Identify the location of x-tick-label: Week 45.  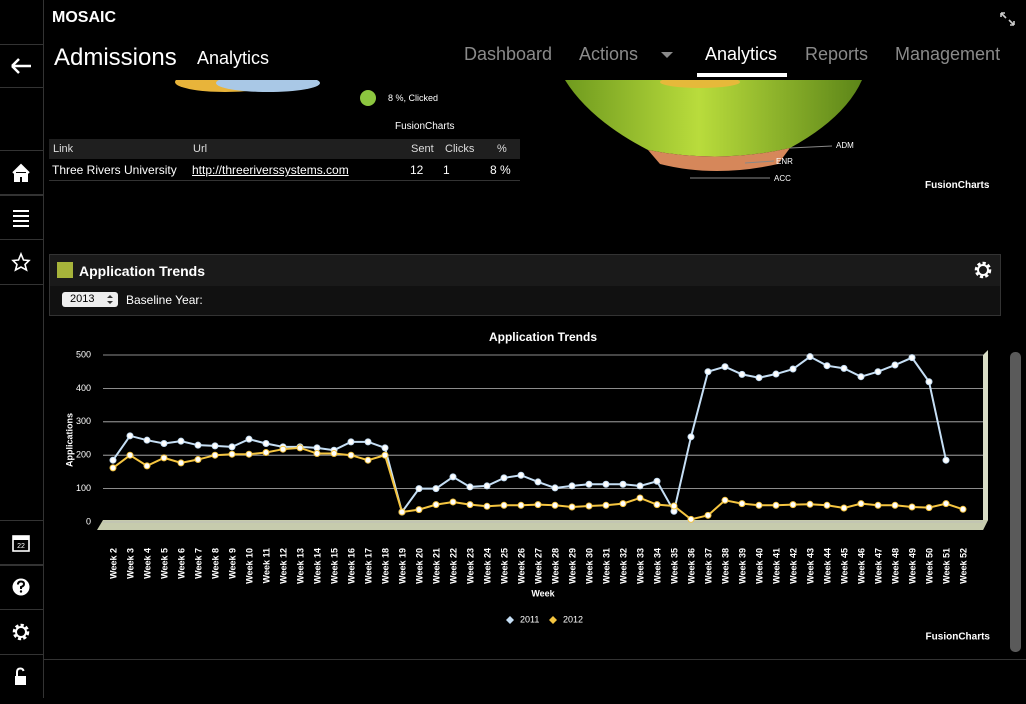
(844, 566).